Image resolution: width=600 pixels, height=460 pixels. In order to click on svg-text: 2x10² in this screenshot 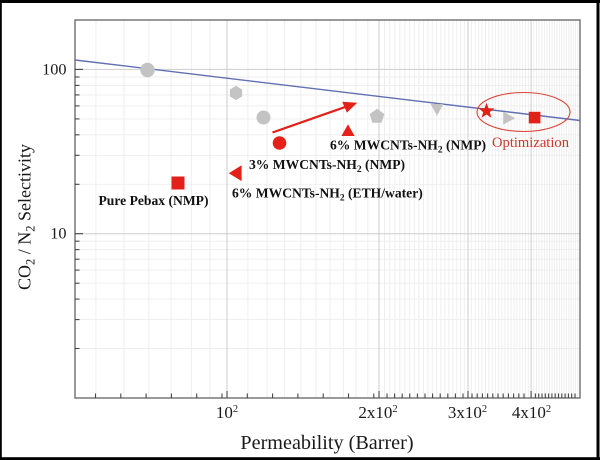, I will do `click(377, 412)`.